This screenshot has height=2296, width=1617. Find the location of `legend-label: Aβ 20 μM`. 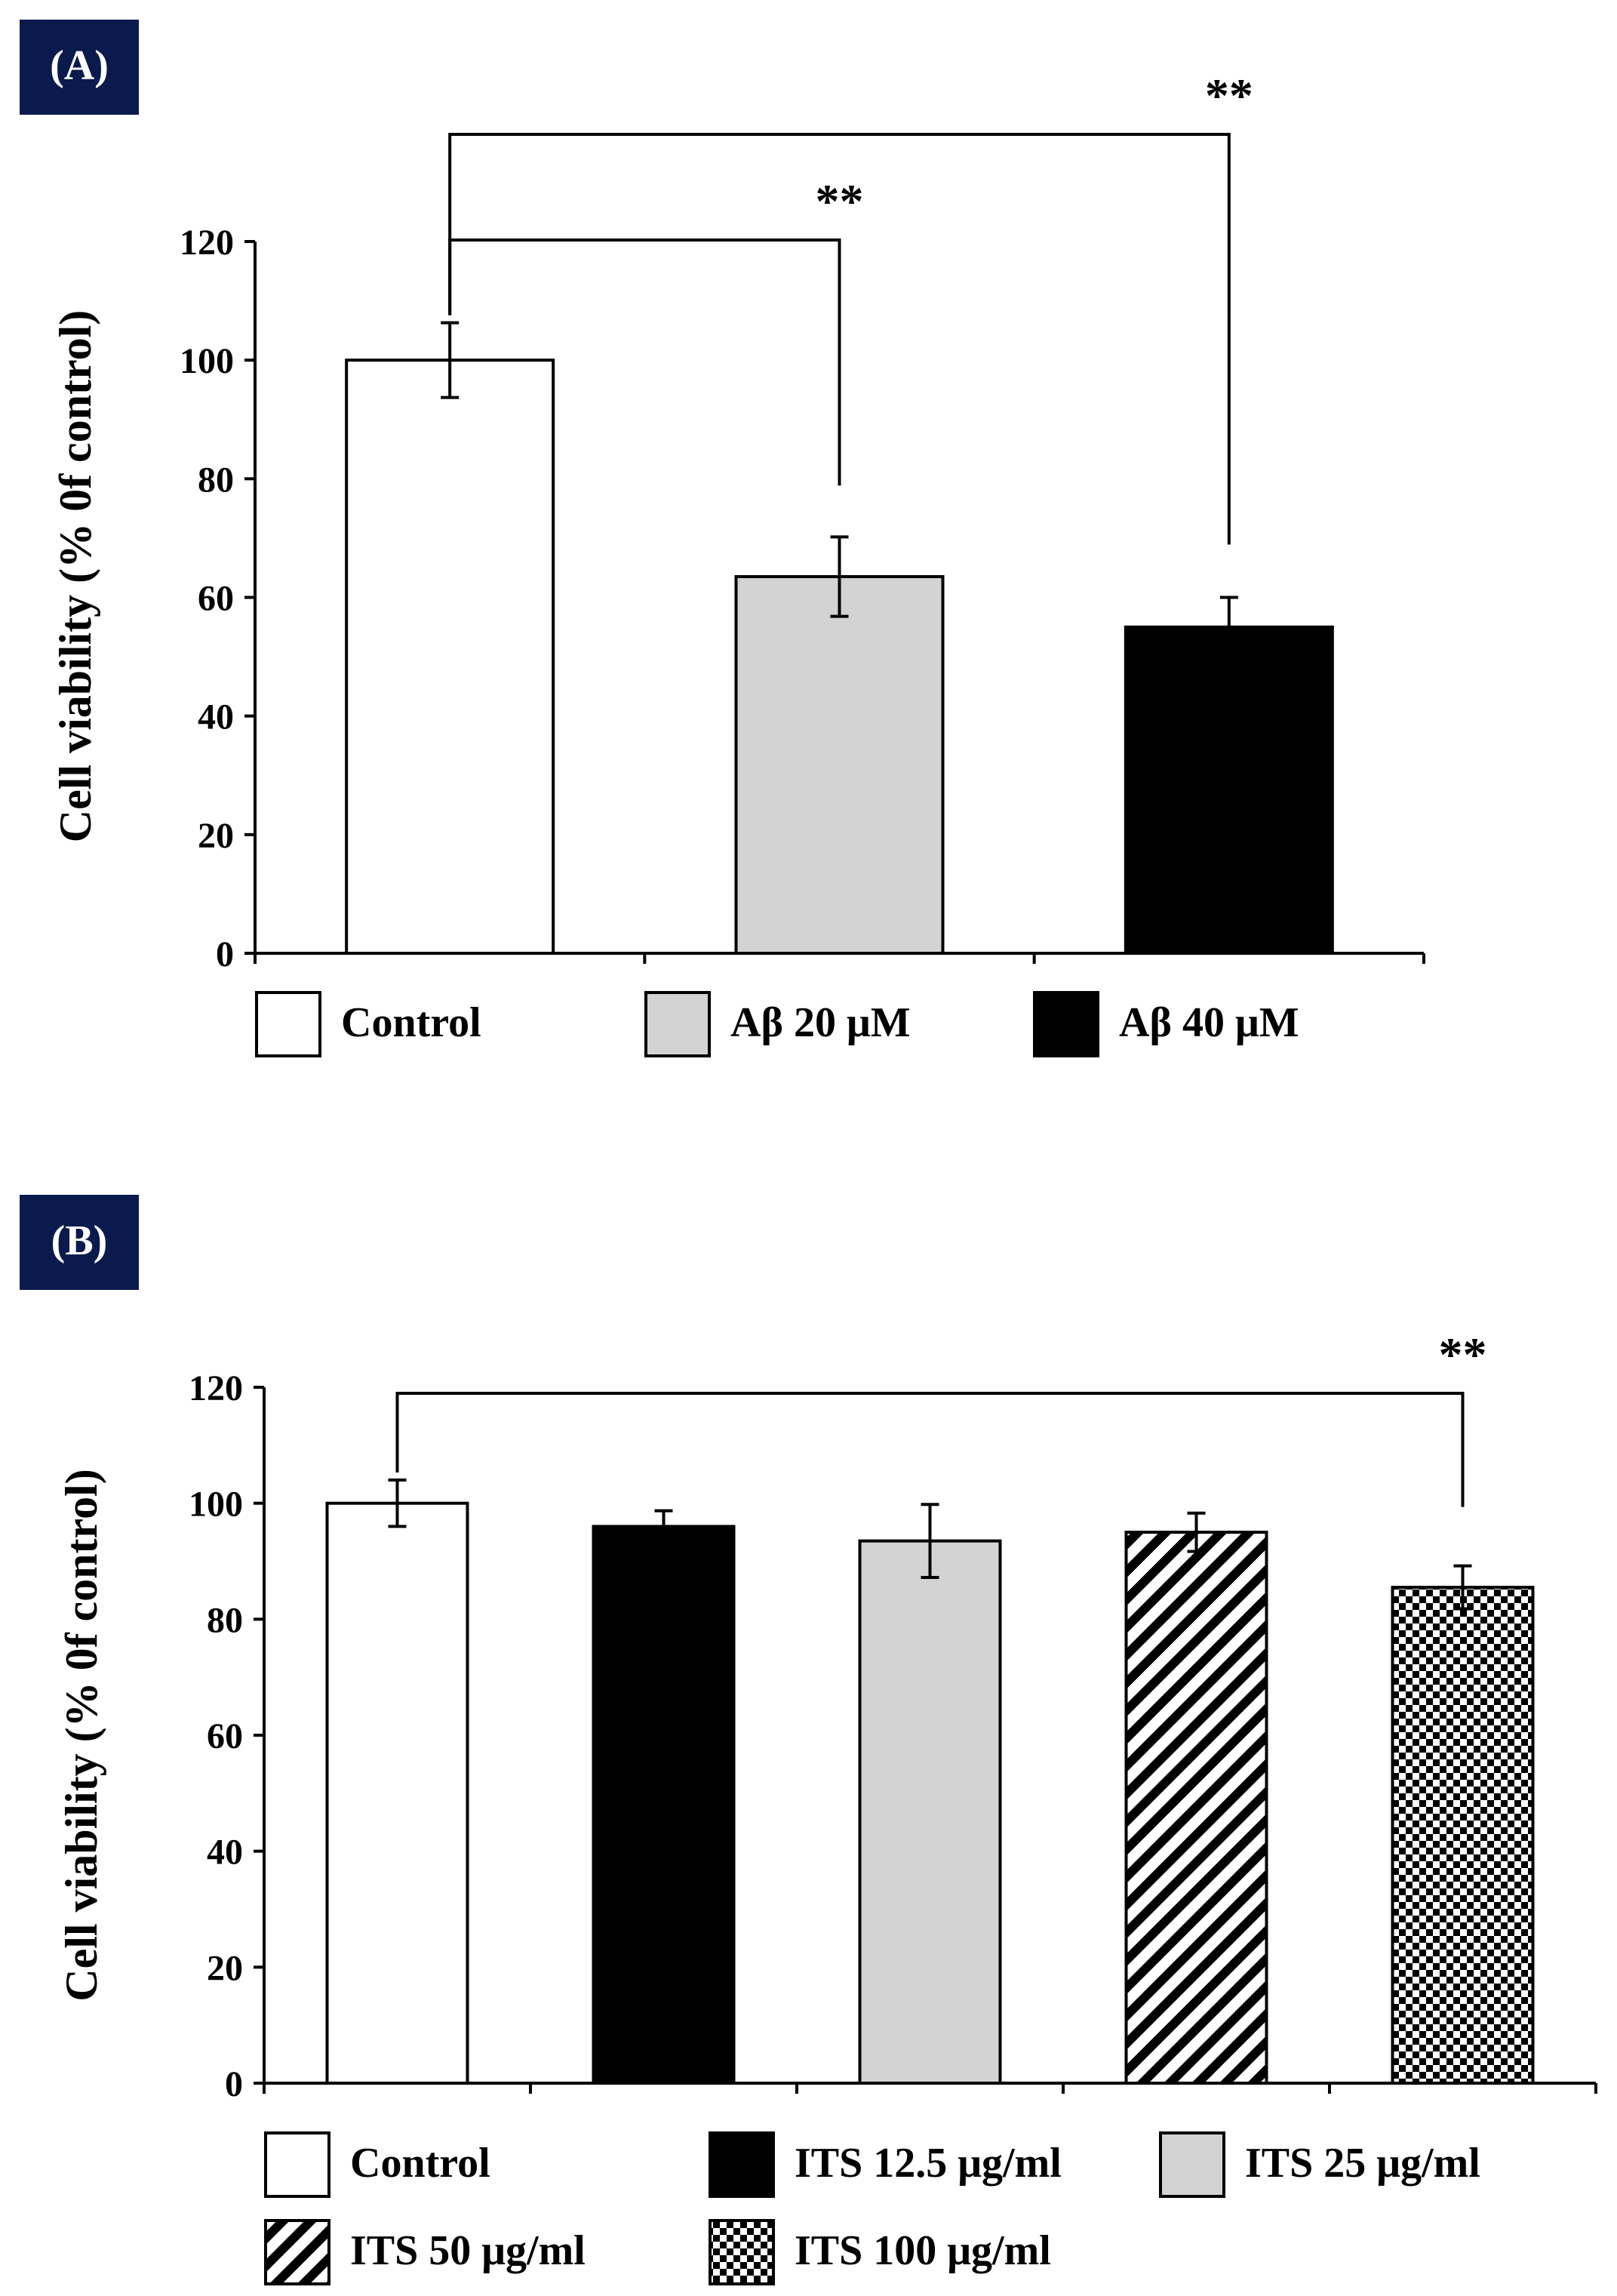

legend-label: Aβ 20 μM is located at coordinates (820, 1022).